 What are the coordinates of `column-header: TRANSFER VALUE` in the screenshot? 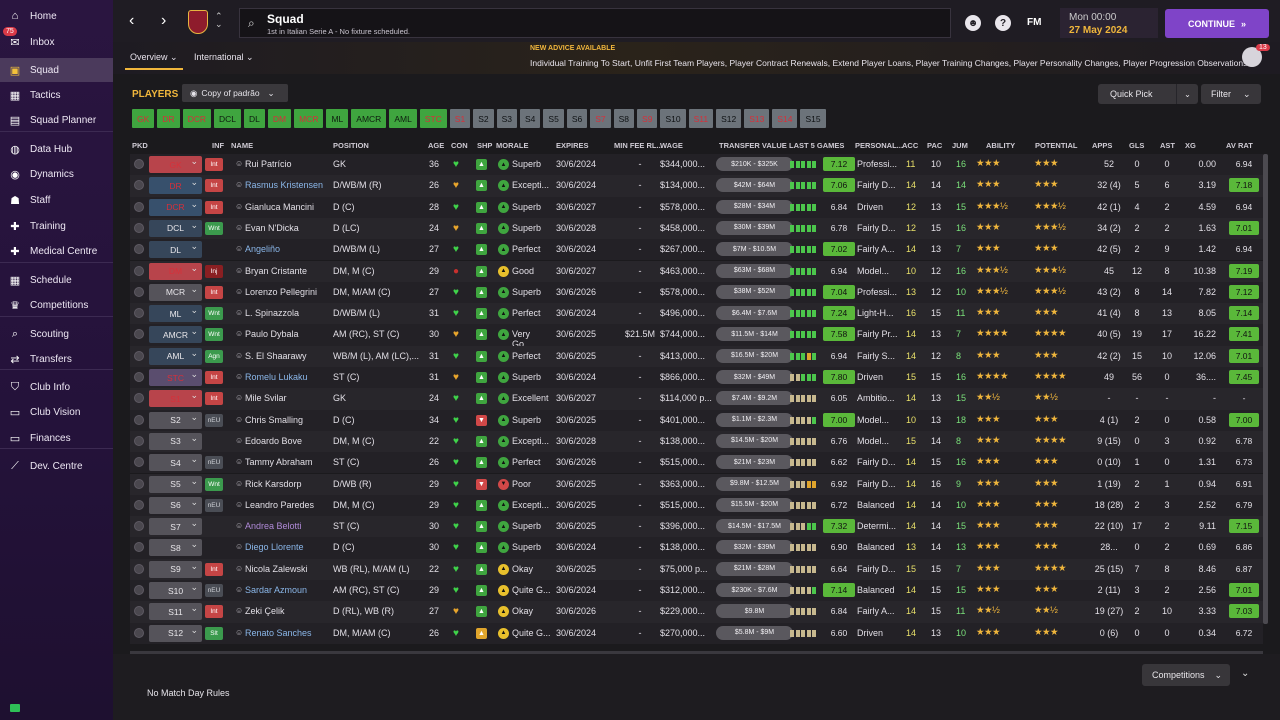 It's located at (753, 145).